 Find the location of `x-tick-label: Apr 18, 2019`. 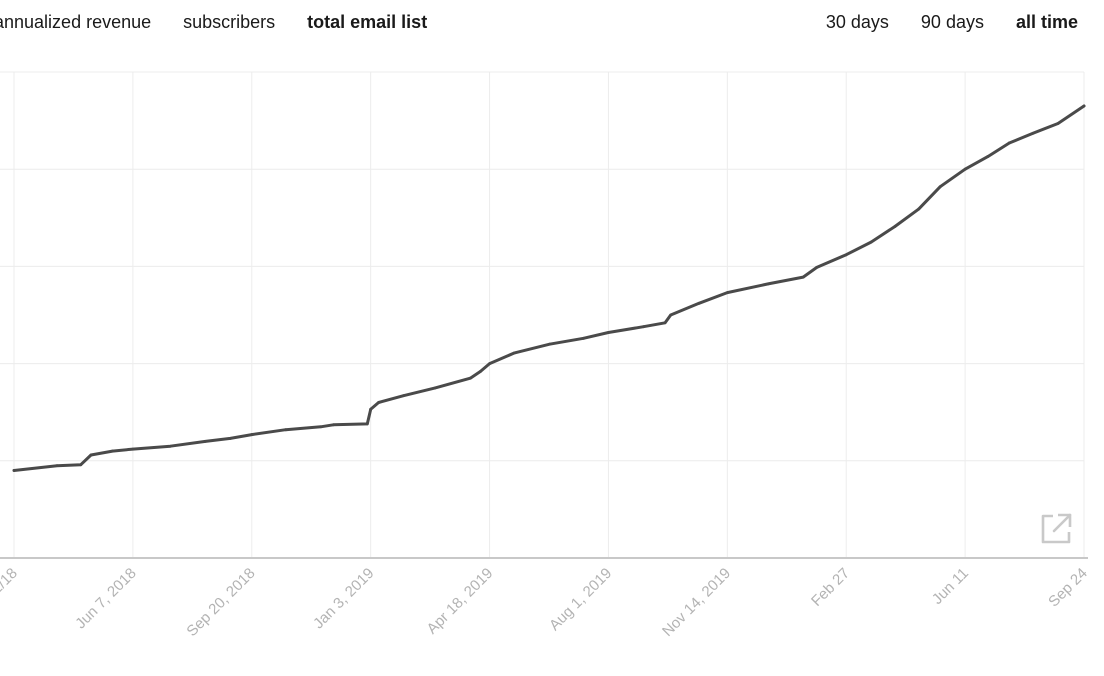

x-tick-label: Apr 18, 2019 is located at coordinates (460, 601).